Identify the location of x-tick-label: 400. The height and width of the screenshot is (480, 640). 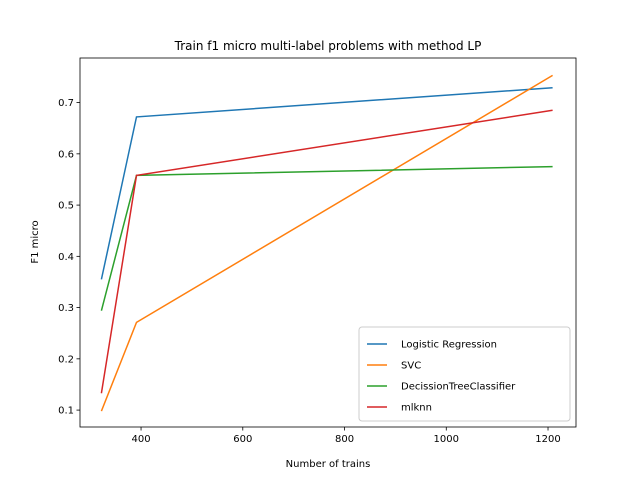
(140, 439).